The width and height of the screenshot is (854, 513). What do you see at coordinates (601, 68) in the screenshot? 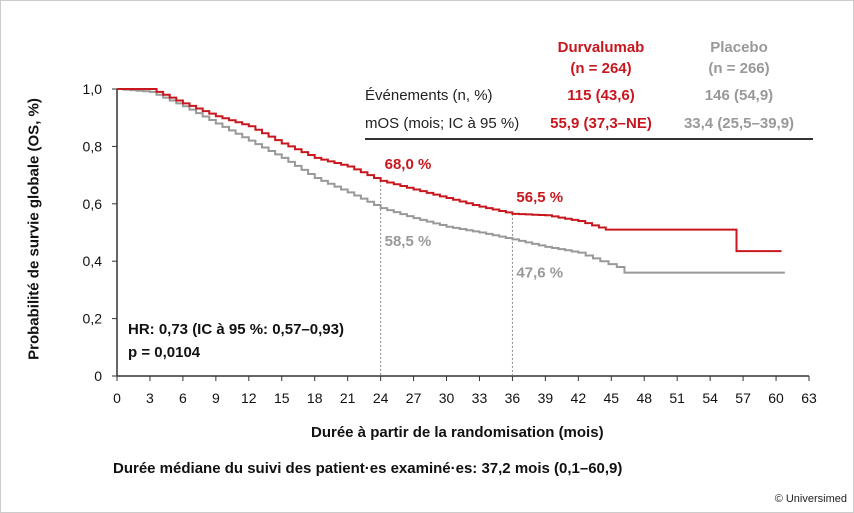
I see `durvalumab-n: (n = 264)` at bounding box center [601, 68].